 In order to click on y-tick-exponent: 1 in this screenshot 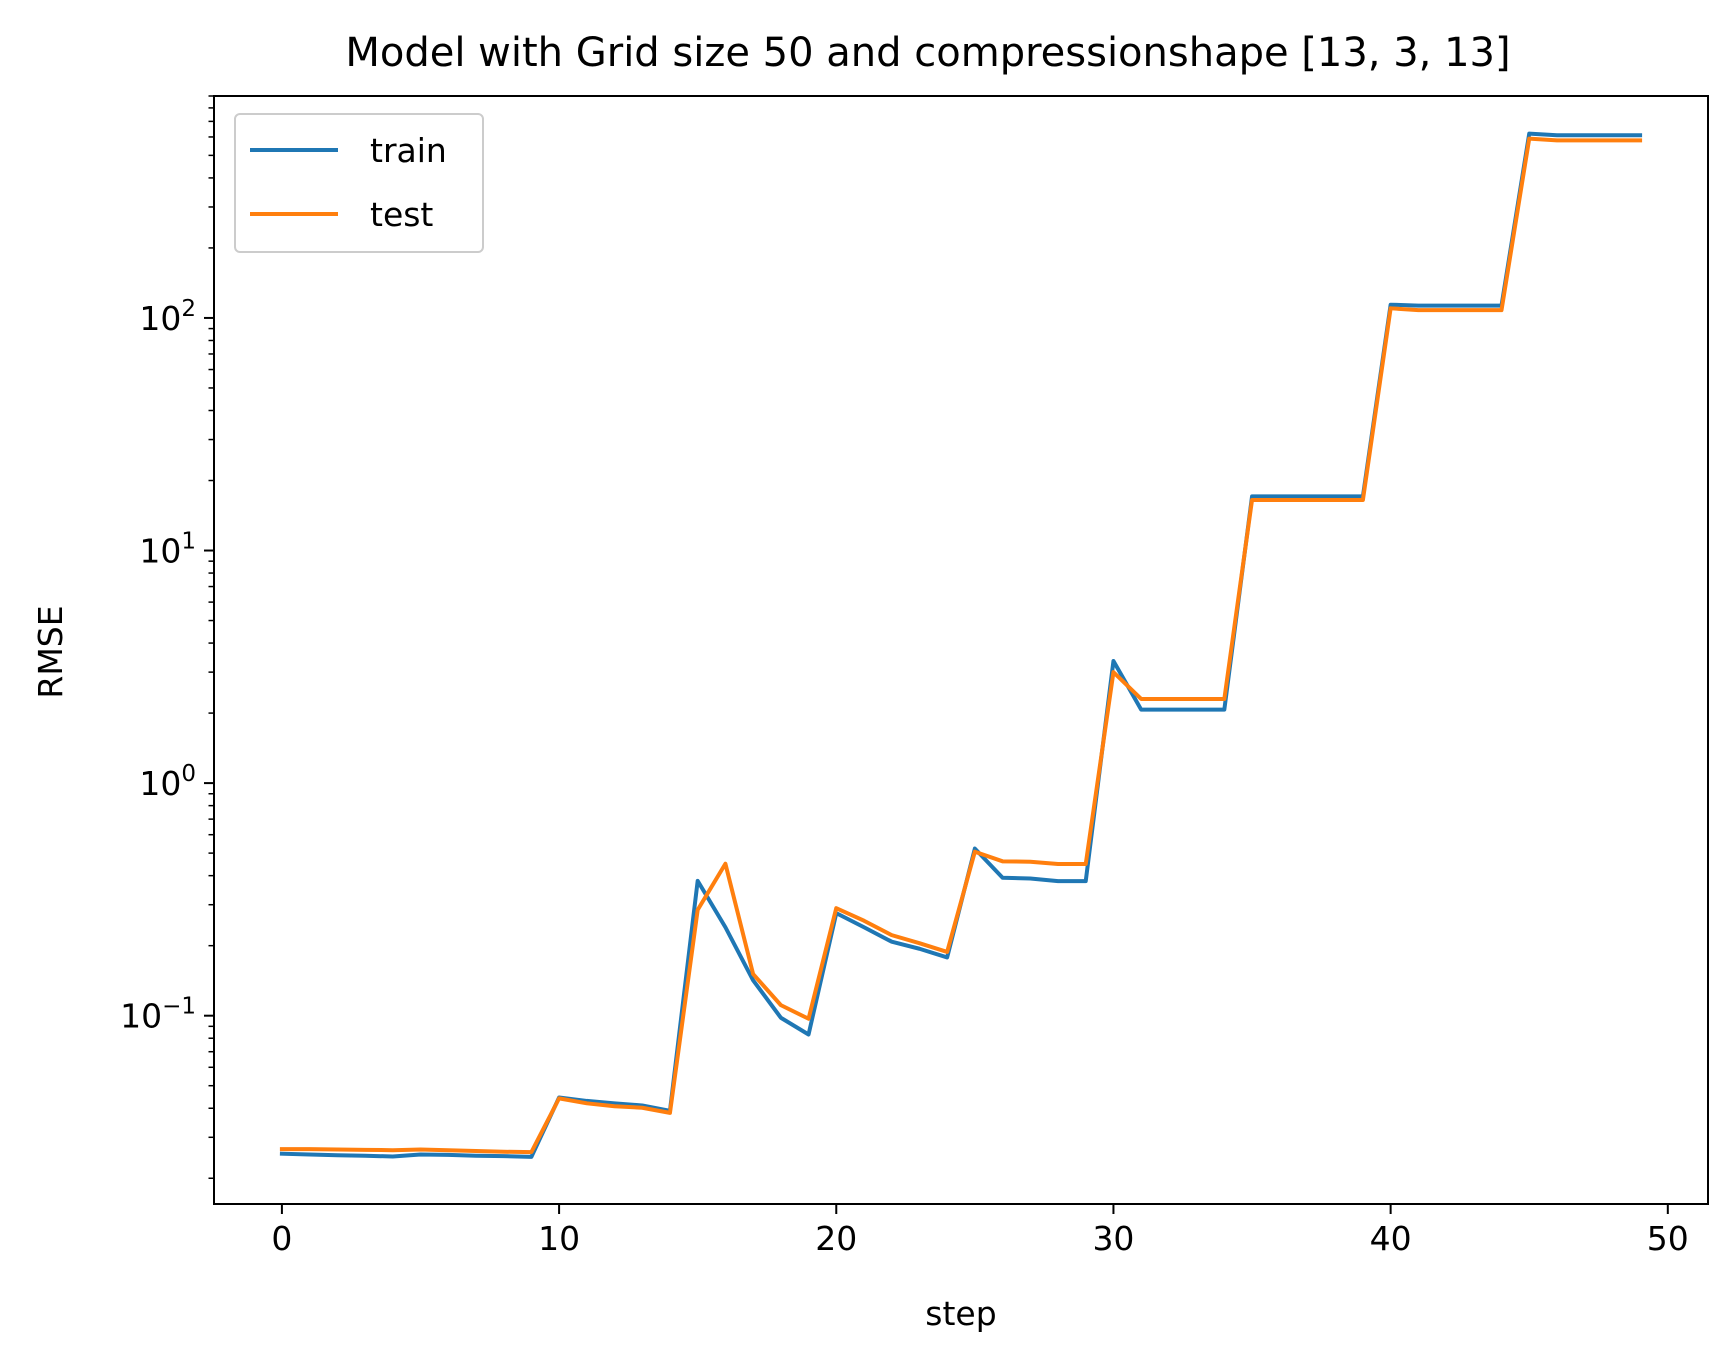, I will do `click(188, 542)`.